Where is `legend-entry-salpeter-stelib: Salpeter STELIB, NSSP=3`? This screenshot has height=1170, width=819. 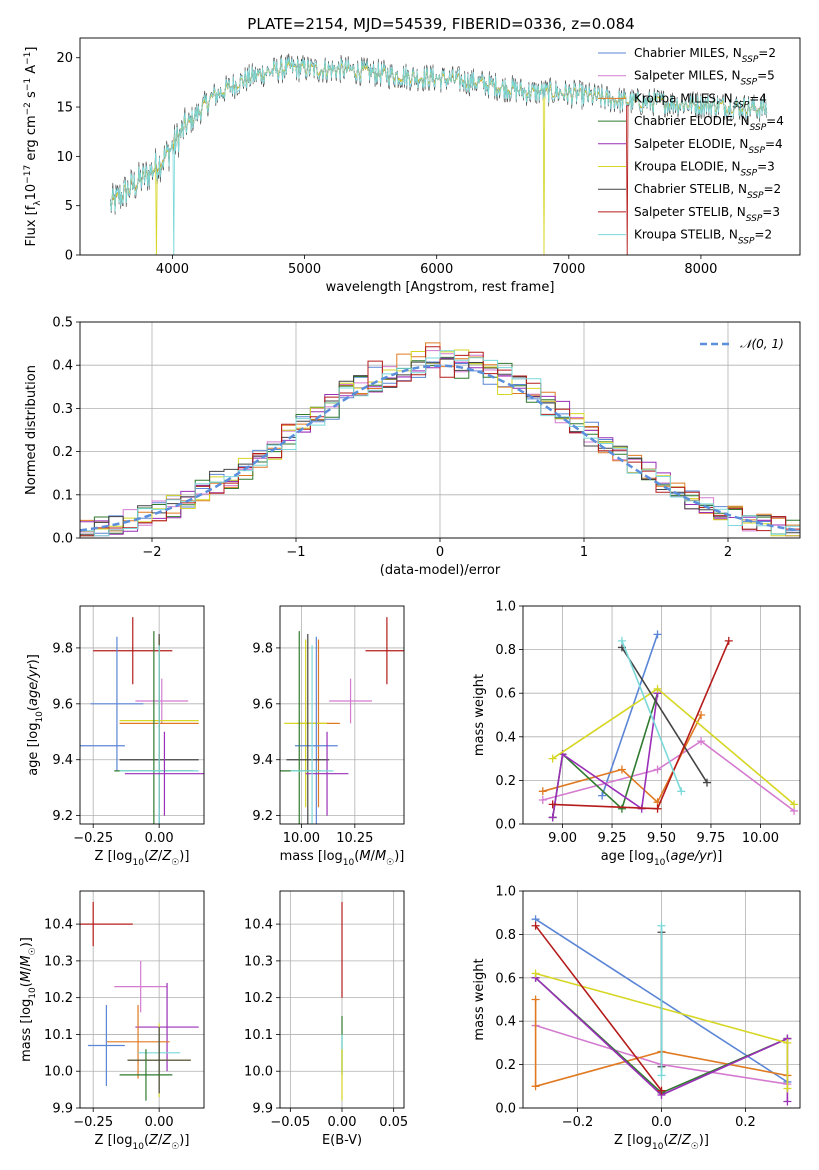 legend-entry-salpeter-stelib: Salpeter STELIB, NSSP=3 is located at coordinates (707, 214).